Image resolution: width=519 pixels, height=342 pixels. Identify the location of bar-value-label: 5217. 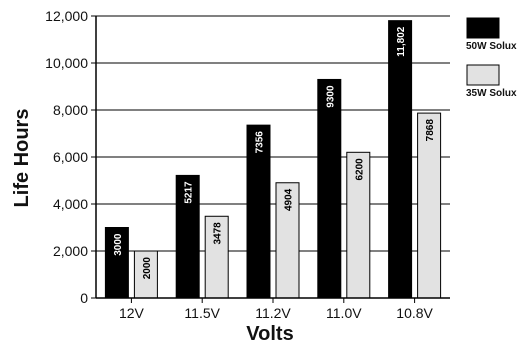
(189, 192).